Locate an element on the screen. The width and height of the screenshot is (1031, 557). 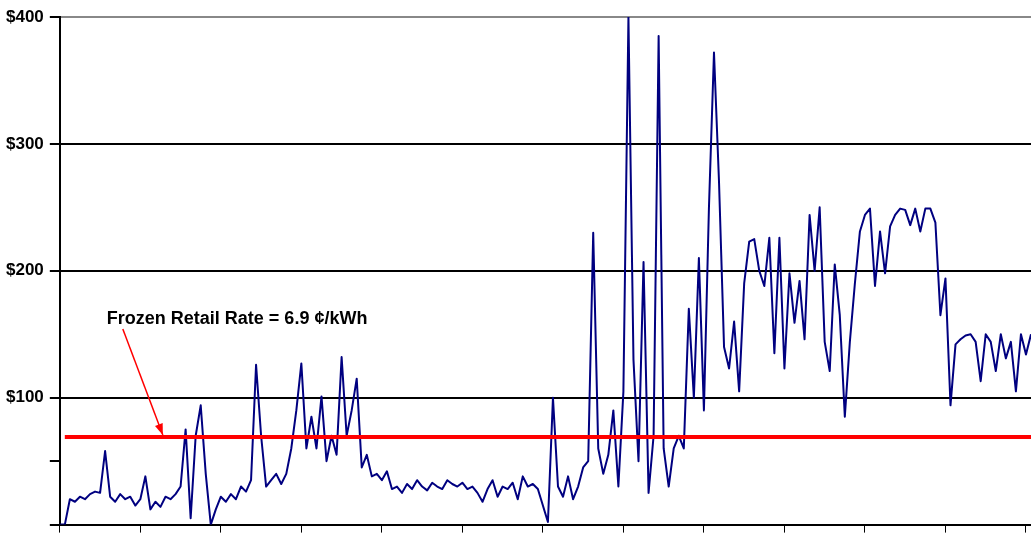
y-tick-label: $200 is located at coordinates (24, 270).